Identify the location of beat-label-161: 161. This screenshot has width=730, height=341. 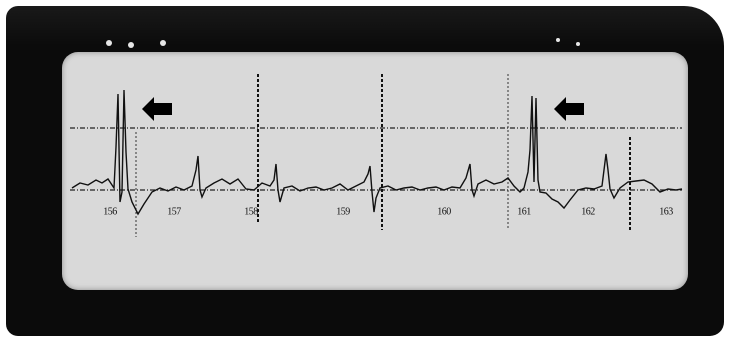
(524, 211).